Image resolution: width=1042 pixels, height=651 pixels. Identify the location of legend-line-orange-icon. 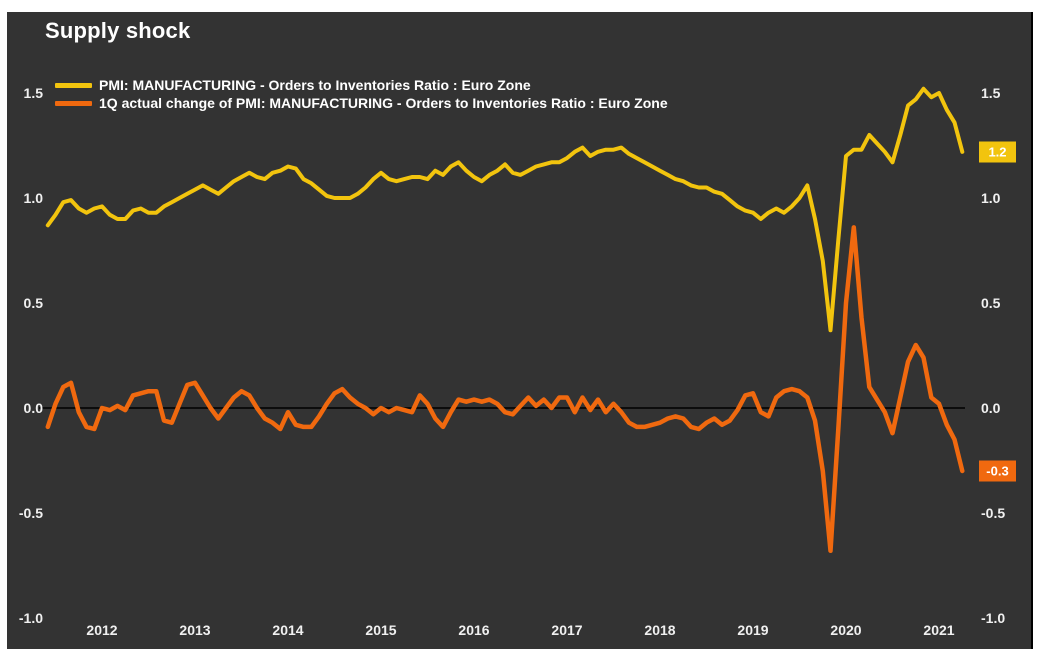
(73, 103).